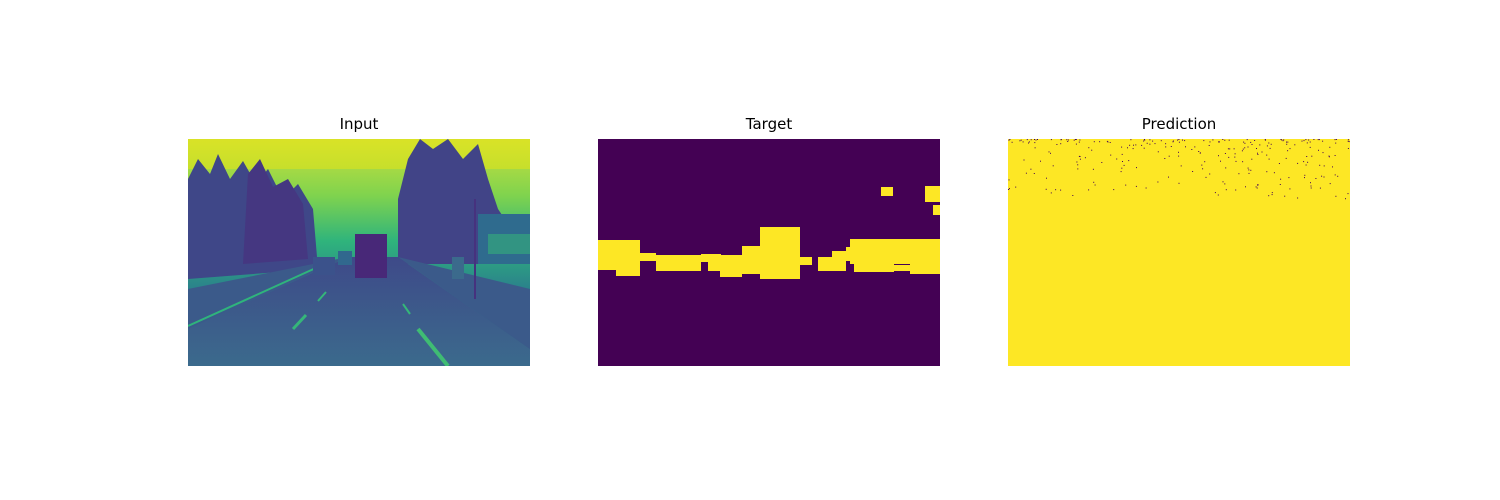 The width and height of the screenshot is (1500, 500). I want to click on prediction-title: Prediction, so click(1179, 124).